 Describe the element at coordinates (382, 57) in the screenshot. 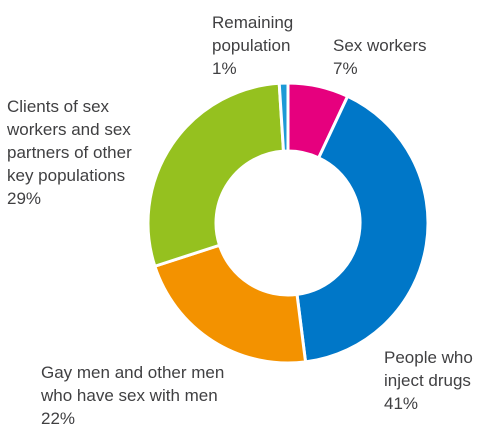

I see `label-sex-workers: Sex workers 7%` at that location.